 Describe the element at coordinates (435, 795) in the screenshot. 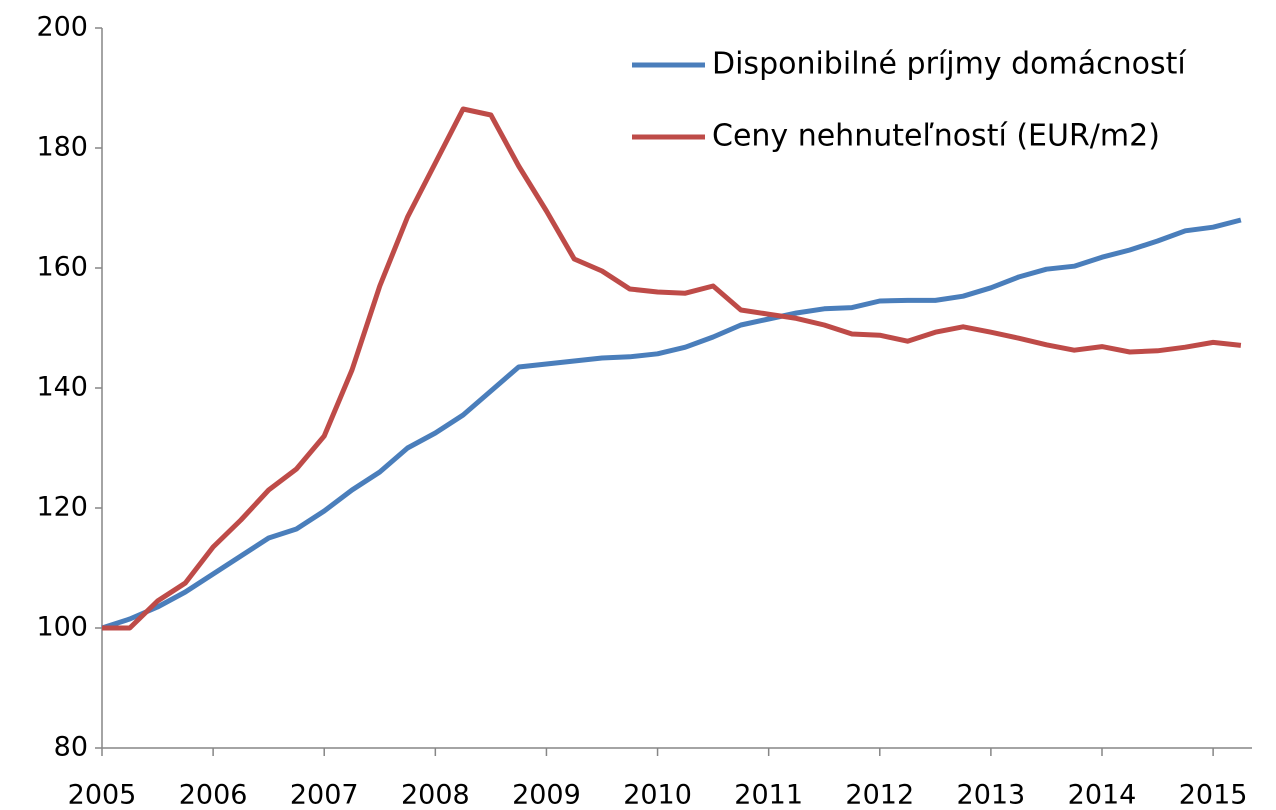

I see `x-tick-label: 2008` at that location.